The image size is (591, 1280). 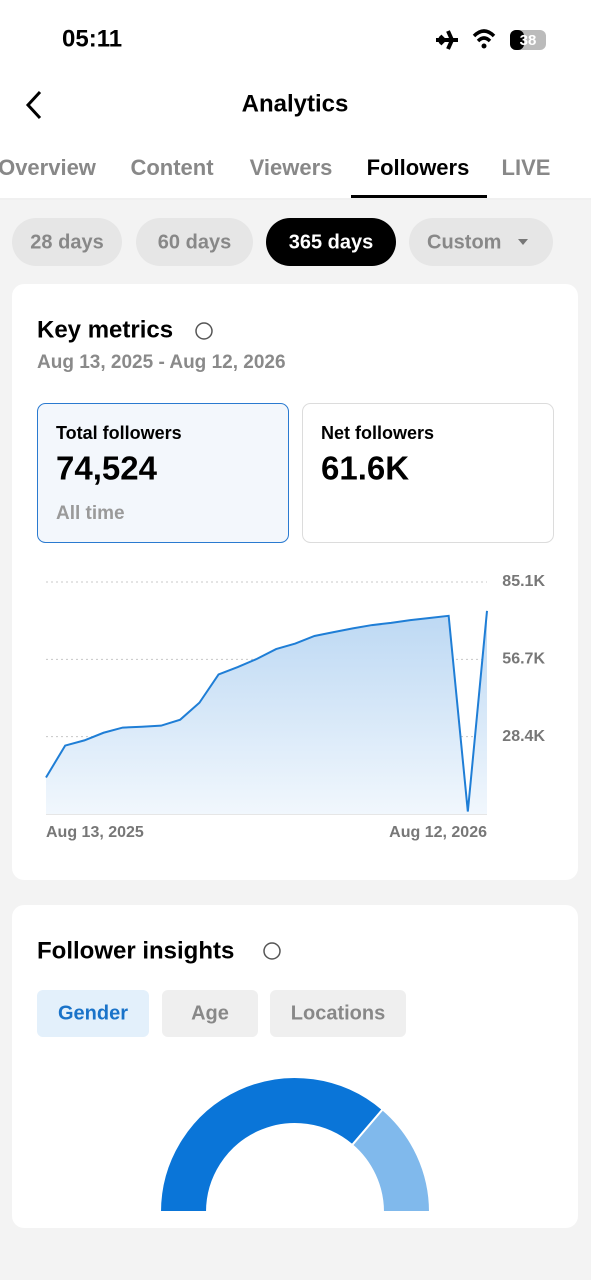 What do you see at coordinates (365, 468) in the screenshot?
I see `metric-value: 61.6K` at bounding box center [365, 468].